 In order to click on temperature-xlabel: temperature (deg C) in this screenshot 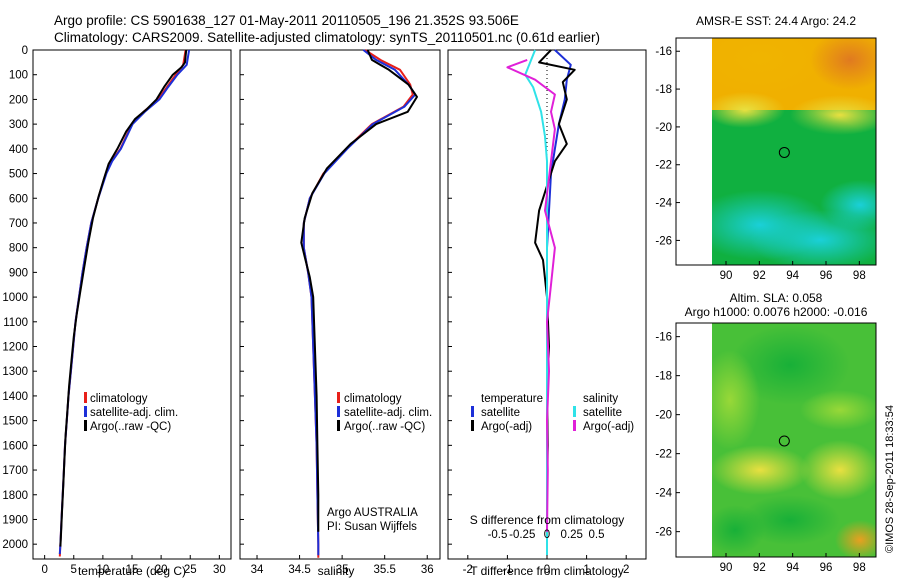, I will do `click(132, 571)`.